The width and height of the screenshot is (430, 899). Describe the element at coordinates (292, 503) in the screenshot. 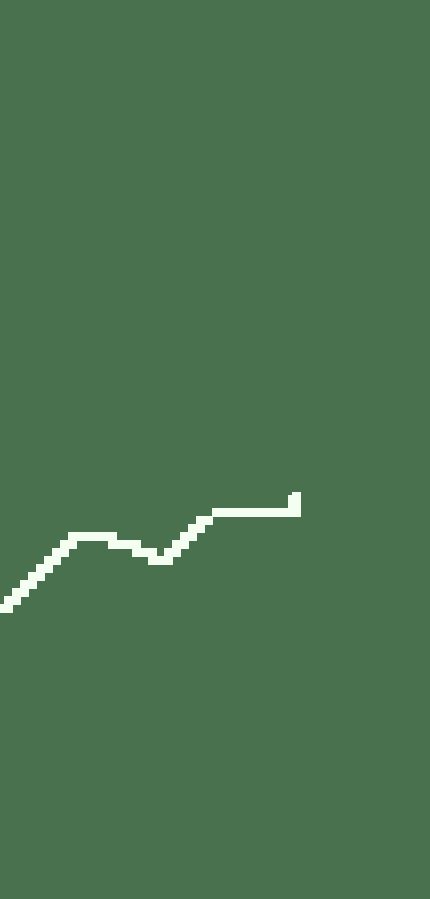

I see `trail-end-cap` at that location.